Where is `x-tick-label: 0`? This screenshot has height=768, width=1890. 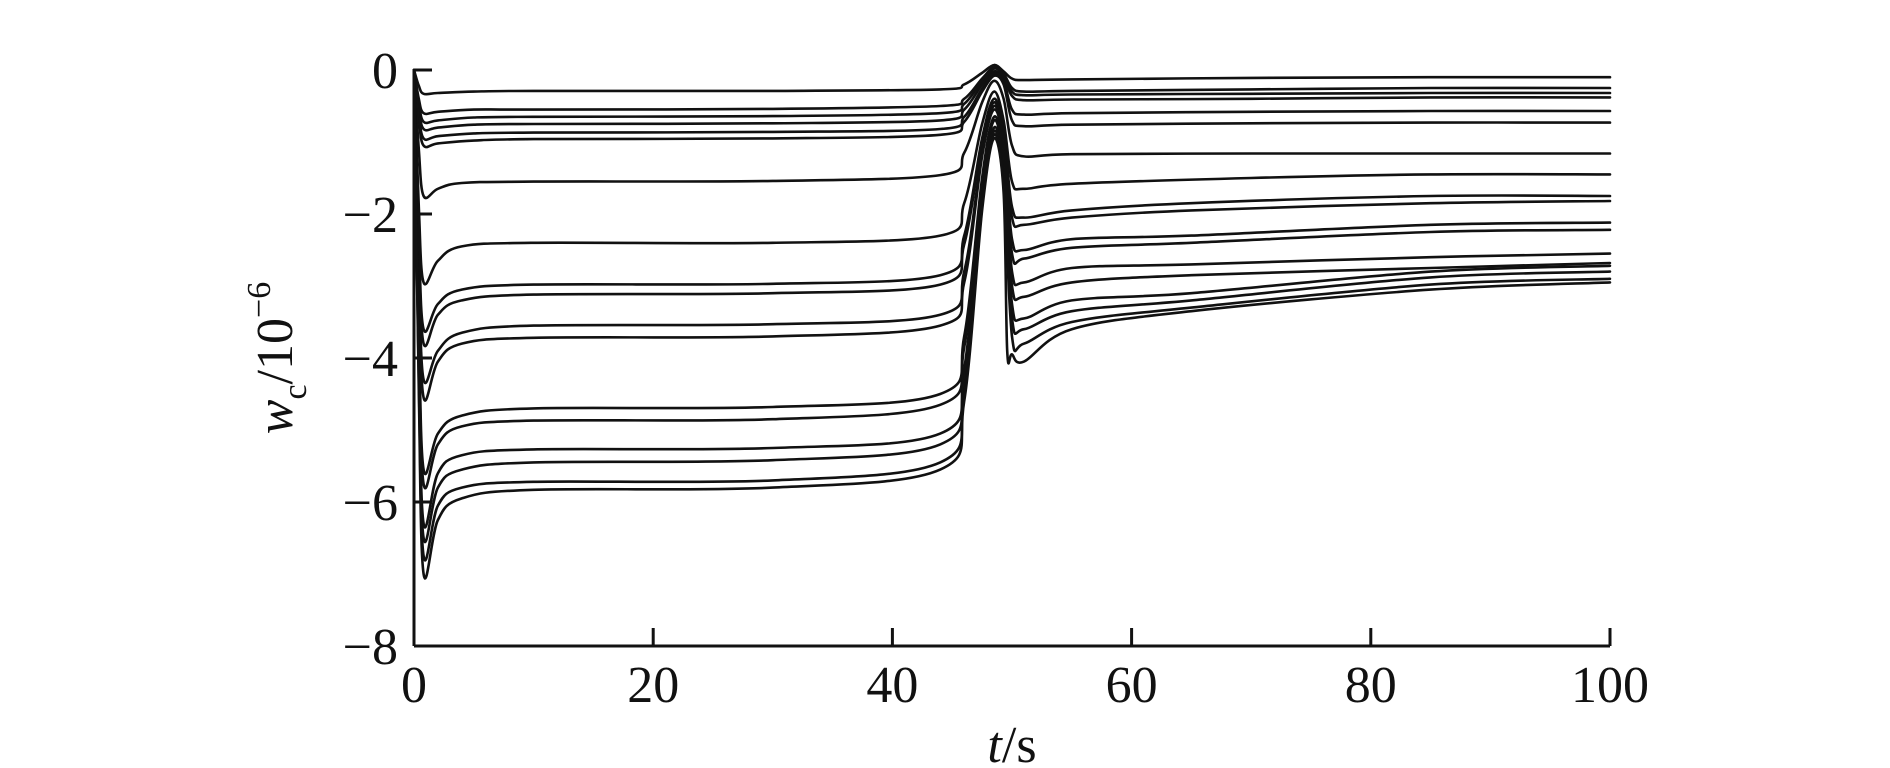 x-tick-label: 0 is located at coordinates (414, 685).